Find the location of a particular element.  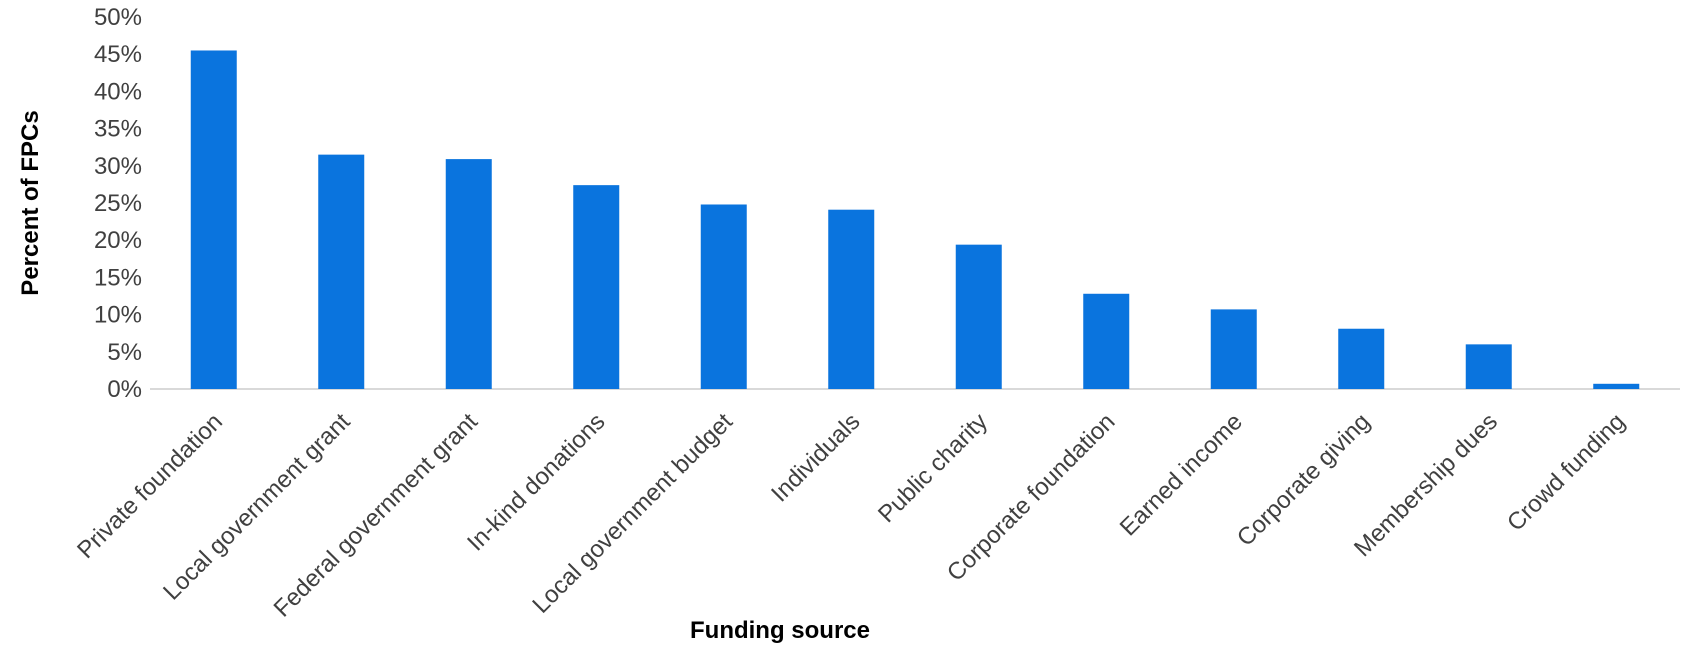

y-tick-label: 25% is located at coordinates (118, 203).